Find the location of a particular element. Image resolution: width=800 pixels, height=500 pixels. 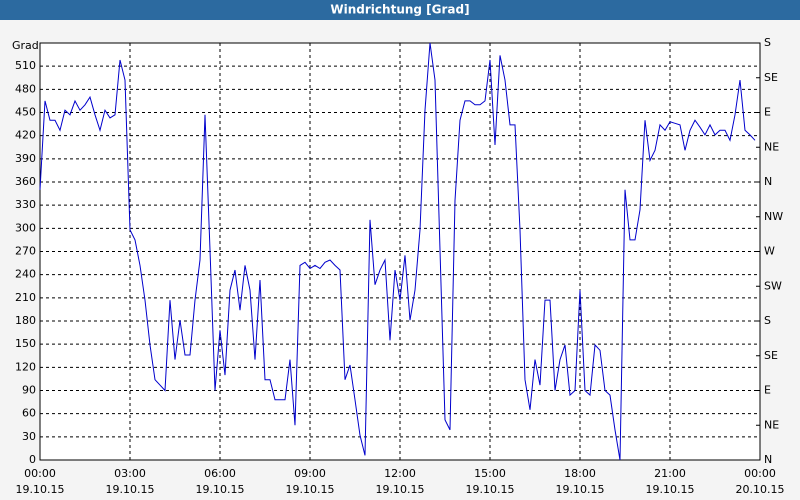

chart-title: Windrichtung [Grad] is located at coordinates (399, 10).